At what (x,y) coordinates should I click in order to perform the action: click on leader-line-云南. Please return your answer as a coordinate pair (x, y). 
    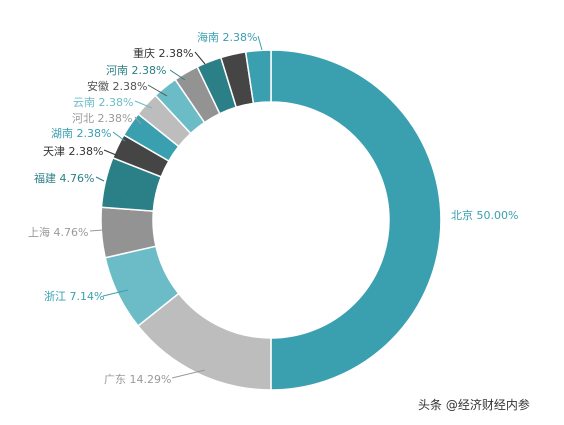
    Looking at the image, I should click on (143, 104).